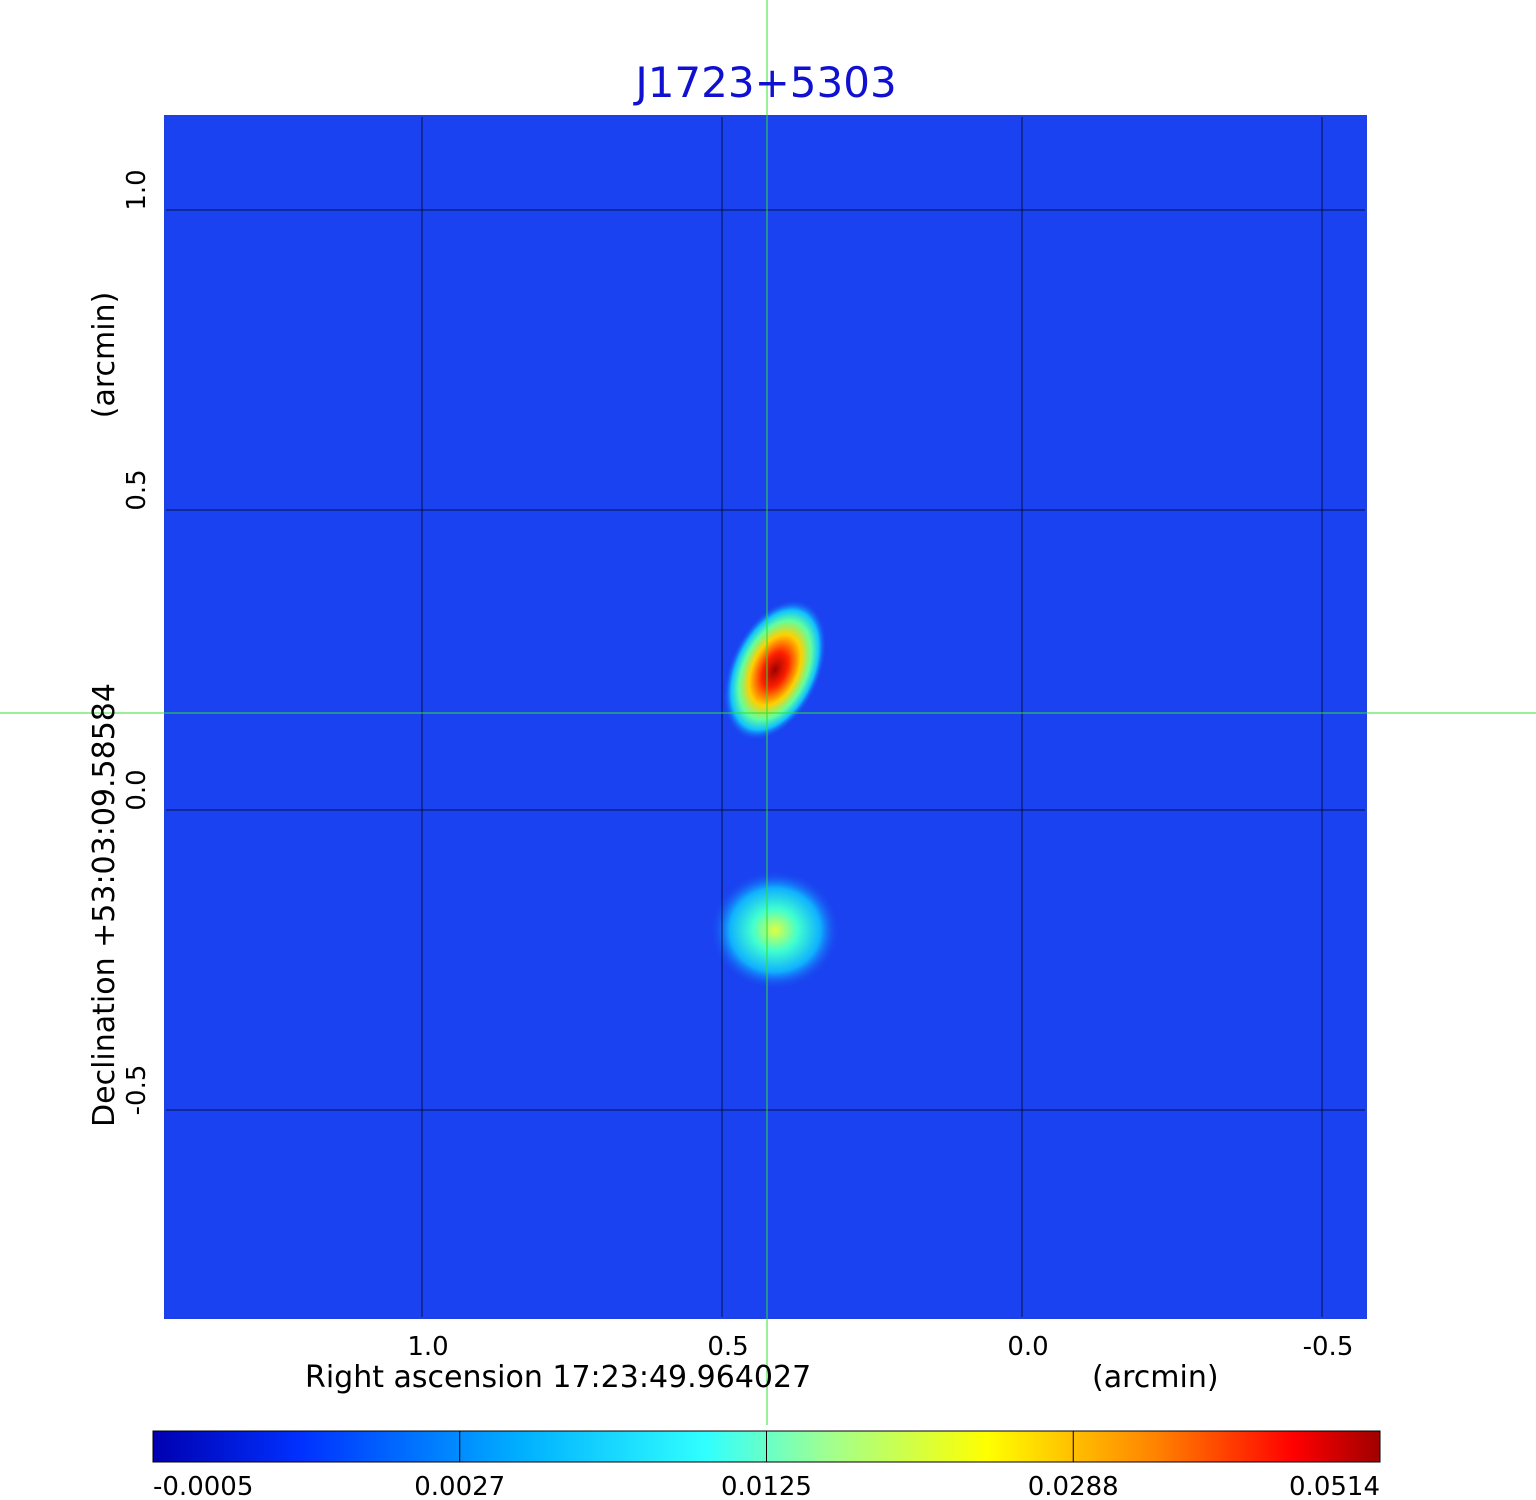 The height and width of the screenshot is (1500, 1536). What do you see at coordinates (558, 1377) in the screenshot?
I see `x-axis-label: Right ascension 17:23:49.964027` at bounding box center [558, 1377].